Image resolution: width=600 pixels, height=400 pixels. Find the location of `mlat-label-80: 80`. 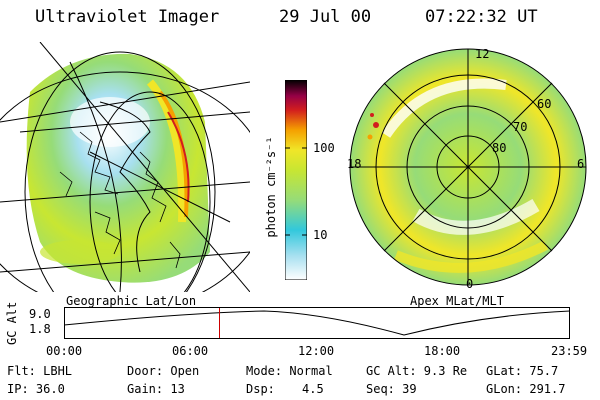

mlat-label-80: 80 is located at coordinates (499, 148).